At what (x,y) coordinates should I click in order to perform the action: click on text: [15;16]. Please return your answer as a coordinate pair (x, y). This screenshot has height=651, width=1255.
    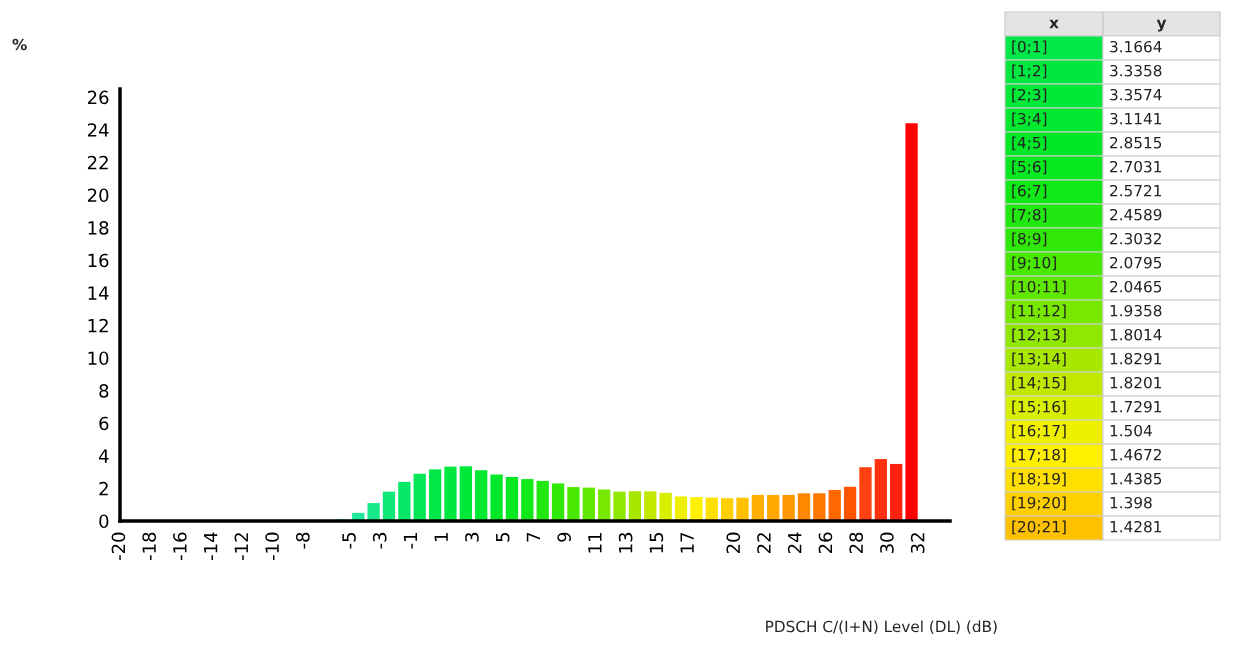
    Looking at the image, I should click on (1039, 407).